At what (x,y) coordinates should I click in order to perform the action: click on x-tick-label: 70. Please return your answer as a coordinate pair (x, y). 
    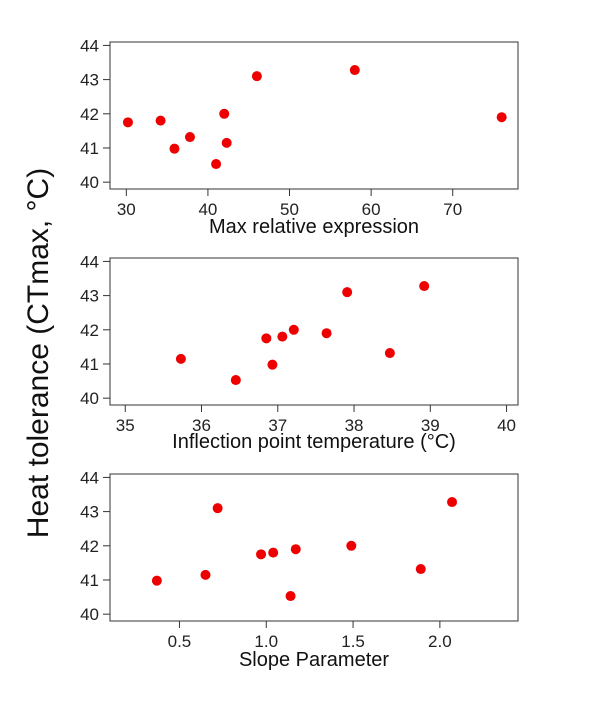
    Looking at the image, I should click on (452, 209).